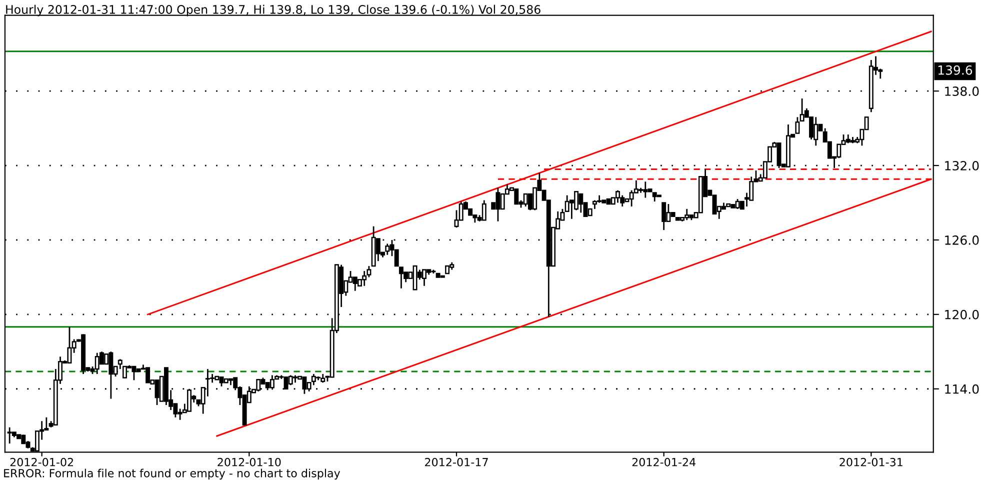 The height and width of the screenshot is (480, 994). Describe the element at coordinates (172, 474) in the screenshot. I see `text: ERROR: Formula file not found or empty - no chart to display` at that location.